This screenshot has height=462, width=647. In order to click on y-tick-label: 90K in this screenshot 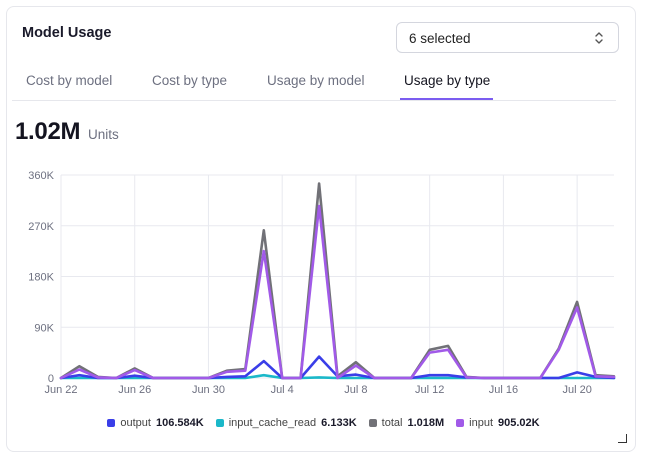, I will do `click(44, 328)`.